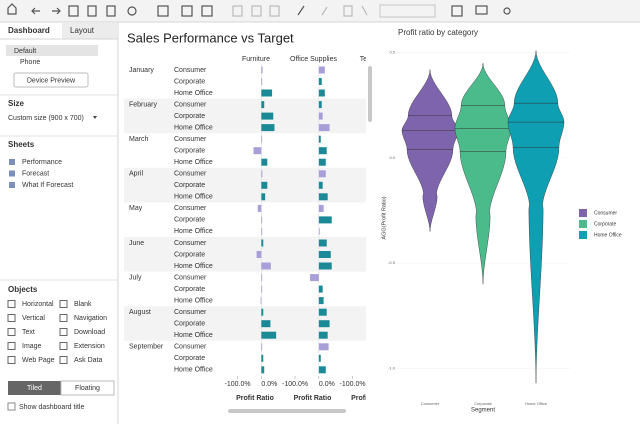 The image size is (640, 424). I want to click on column-header: Techno, so click(371, 59).